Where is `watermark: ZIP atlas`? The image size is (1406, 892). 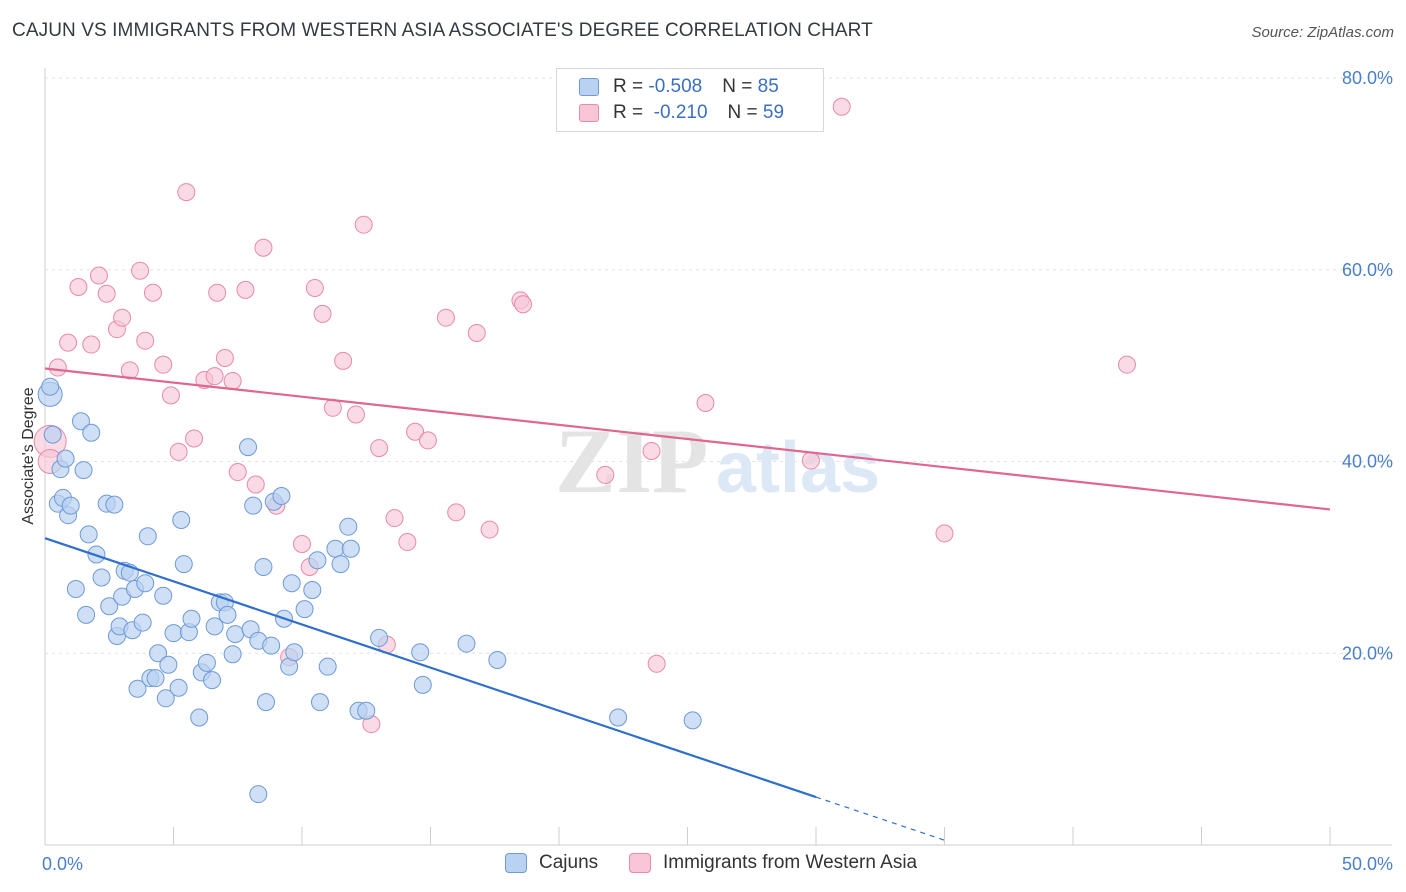
watermark: ZIP atlas is located at coordinates (717, 461).